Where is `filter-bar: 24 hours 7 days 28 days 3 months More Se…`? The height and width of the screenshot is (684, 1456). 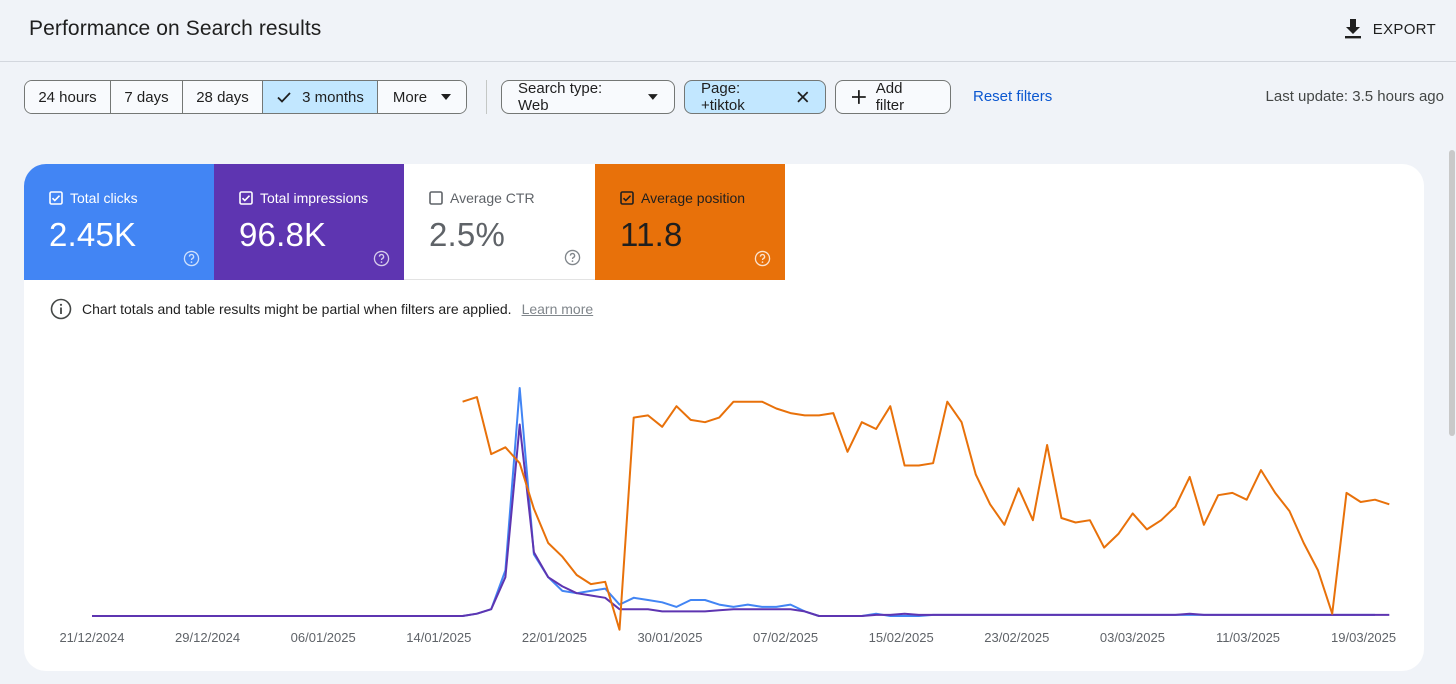 filter-bar: 24 hours 7 days 28 days 3 months More Se… is located at coordinates (734, 97).